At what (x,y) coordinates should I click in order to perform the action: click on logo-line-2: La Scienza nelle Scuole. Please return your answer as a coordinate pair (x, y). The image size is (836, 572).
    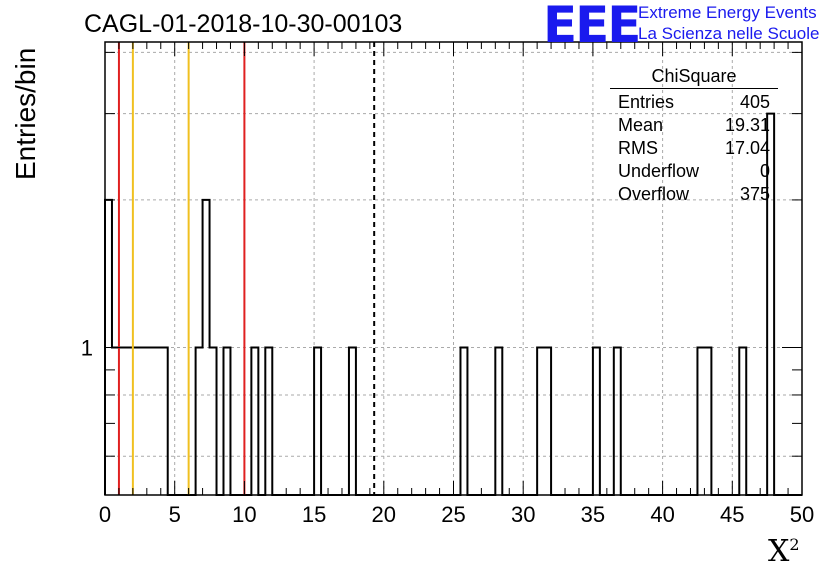
    Looking at the image, I should click on (729, 33).